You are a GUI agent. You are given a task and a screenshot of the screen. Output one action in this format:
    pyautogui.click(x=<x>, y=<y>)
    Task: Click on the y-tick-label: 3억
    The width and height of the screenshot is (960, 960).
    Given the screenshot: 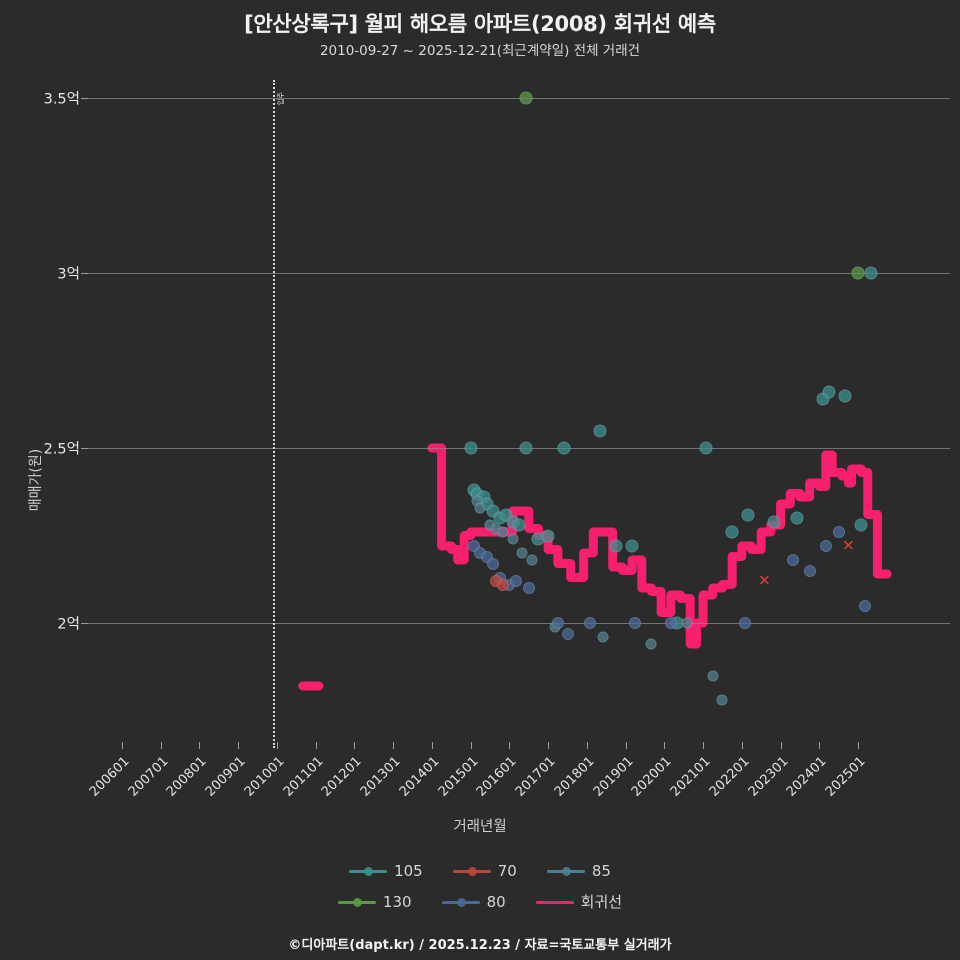 What is the action you would take?
    pyautogui.click(x=68, y=274)
    